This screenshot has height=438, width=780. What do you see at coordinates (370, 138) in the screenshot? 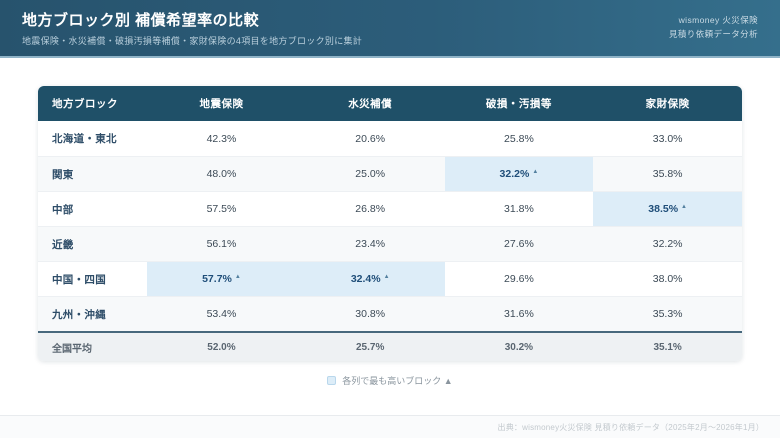
I see `value-cell: 20.6%` at bounding box center [370, 138].